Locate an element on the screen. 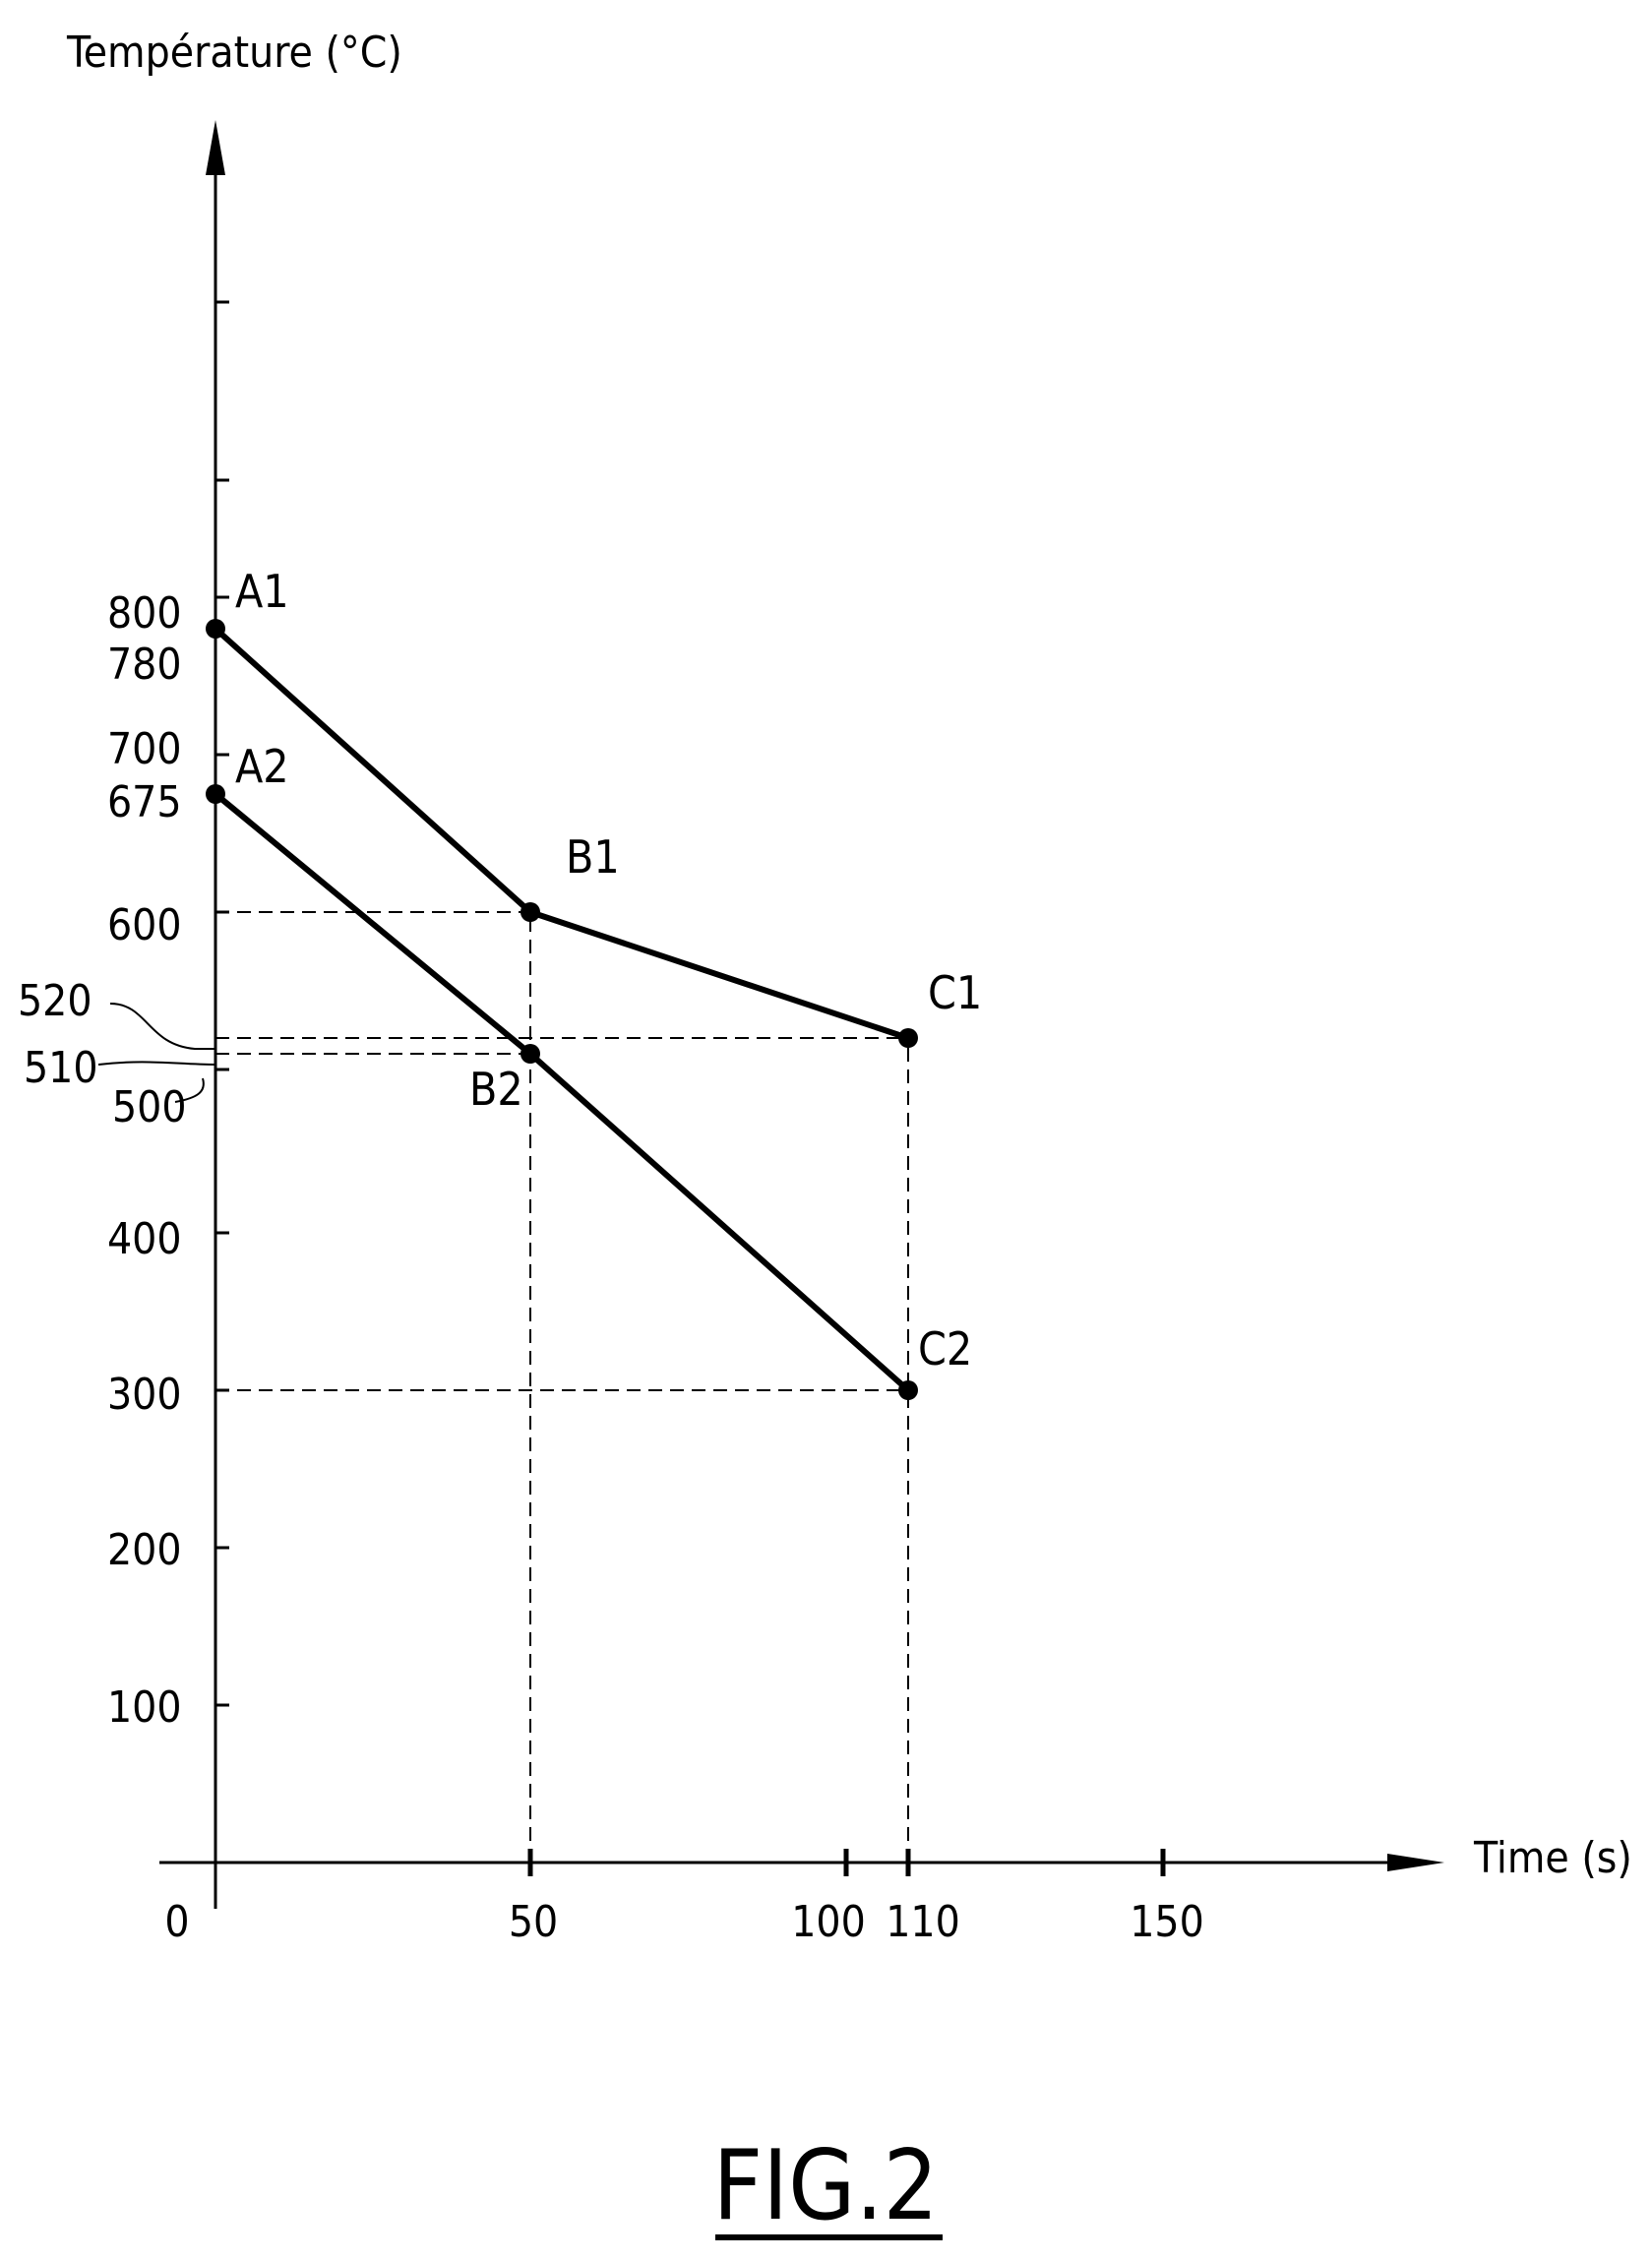 The image size is (1652, 2261). point-label: A2 is located at coordinates (262, 767).